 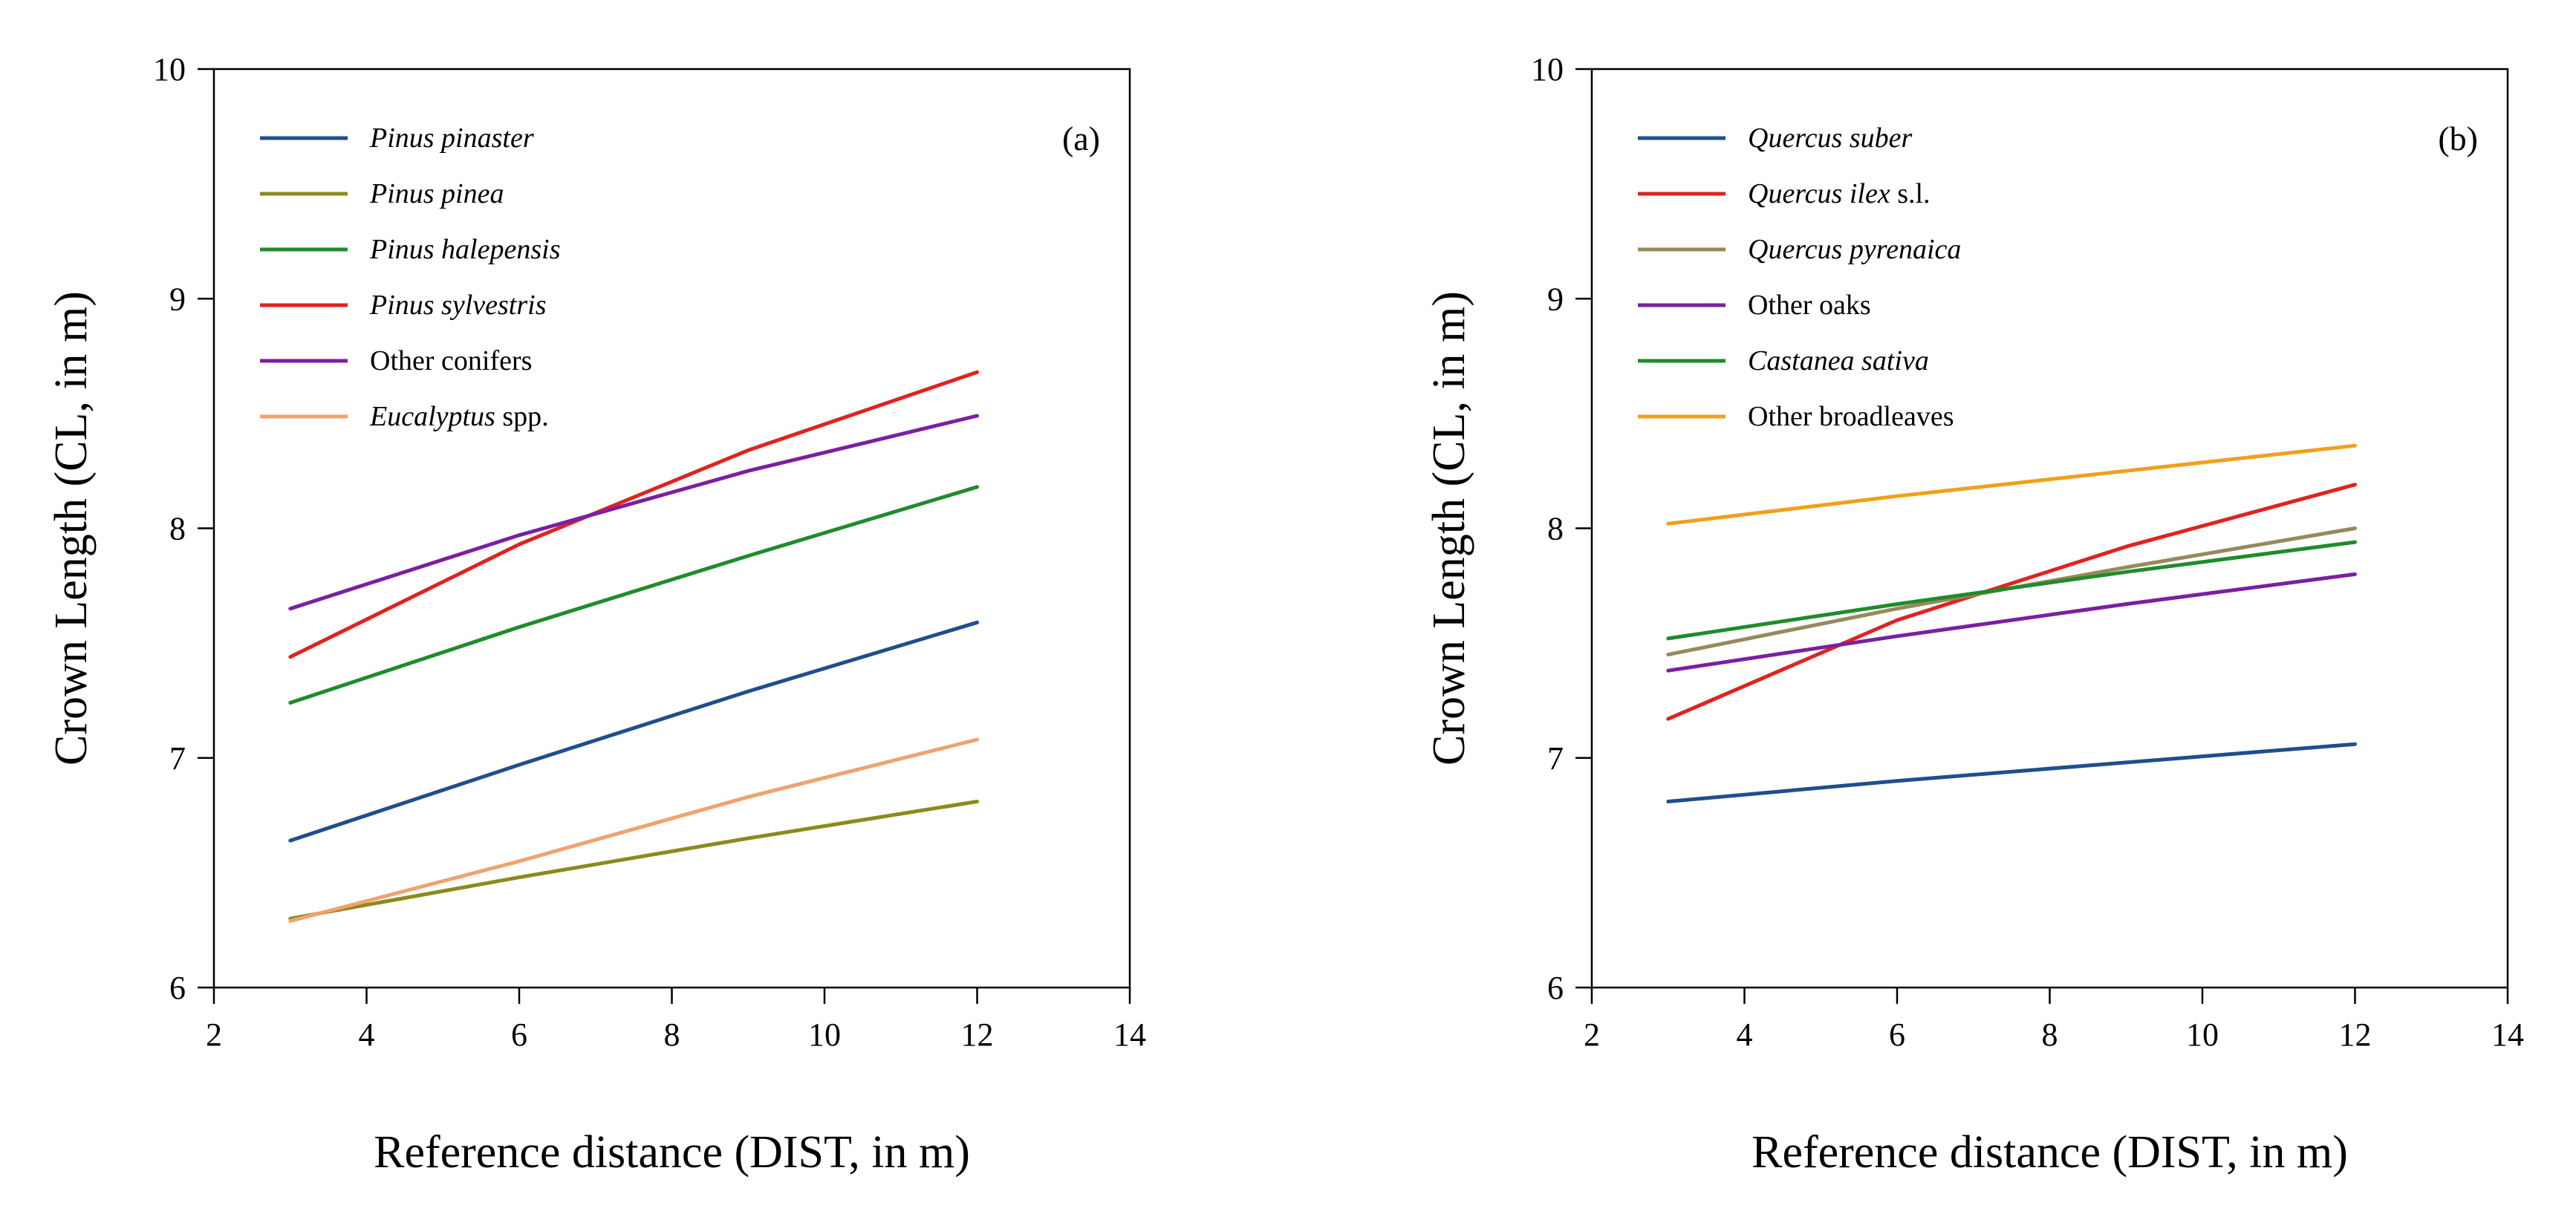 I want to click on legend-label: Quercus suber, so click(x=1830, y=138).